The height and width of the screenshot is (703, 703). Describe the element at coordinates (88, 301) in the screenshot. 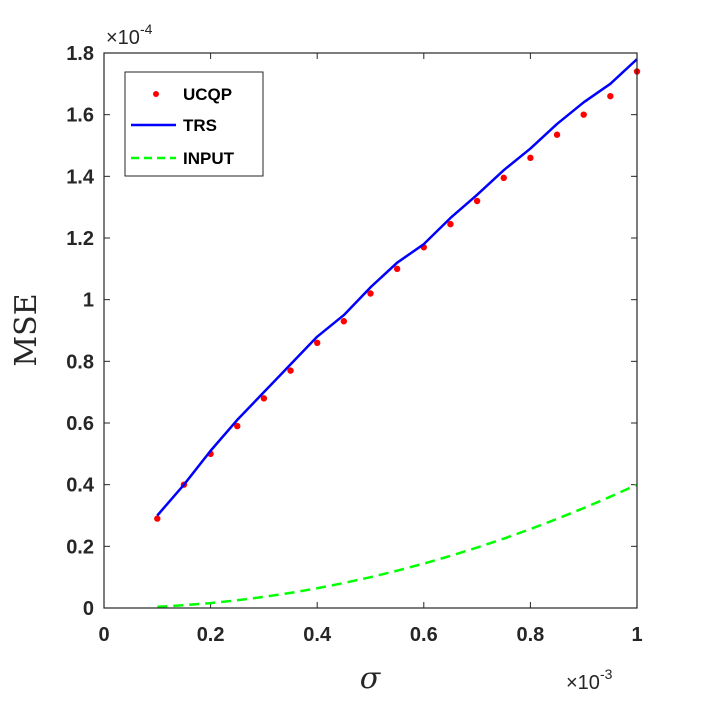

I see `y-tick-label: 1` at that location.